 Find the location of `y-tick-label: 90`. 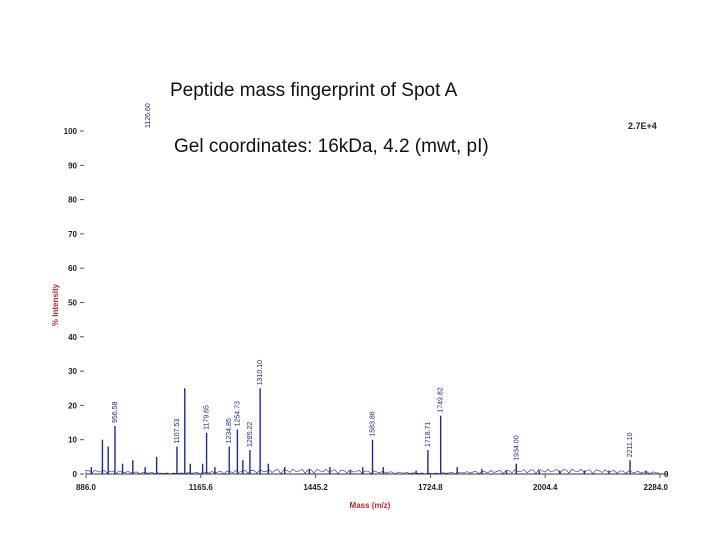

y-tick-label: 90 is located at coordinates (72, 165).